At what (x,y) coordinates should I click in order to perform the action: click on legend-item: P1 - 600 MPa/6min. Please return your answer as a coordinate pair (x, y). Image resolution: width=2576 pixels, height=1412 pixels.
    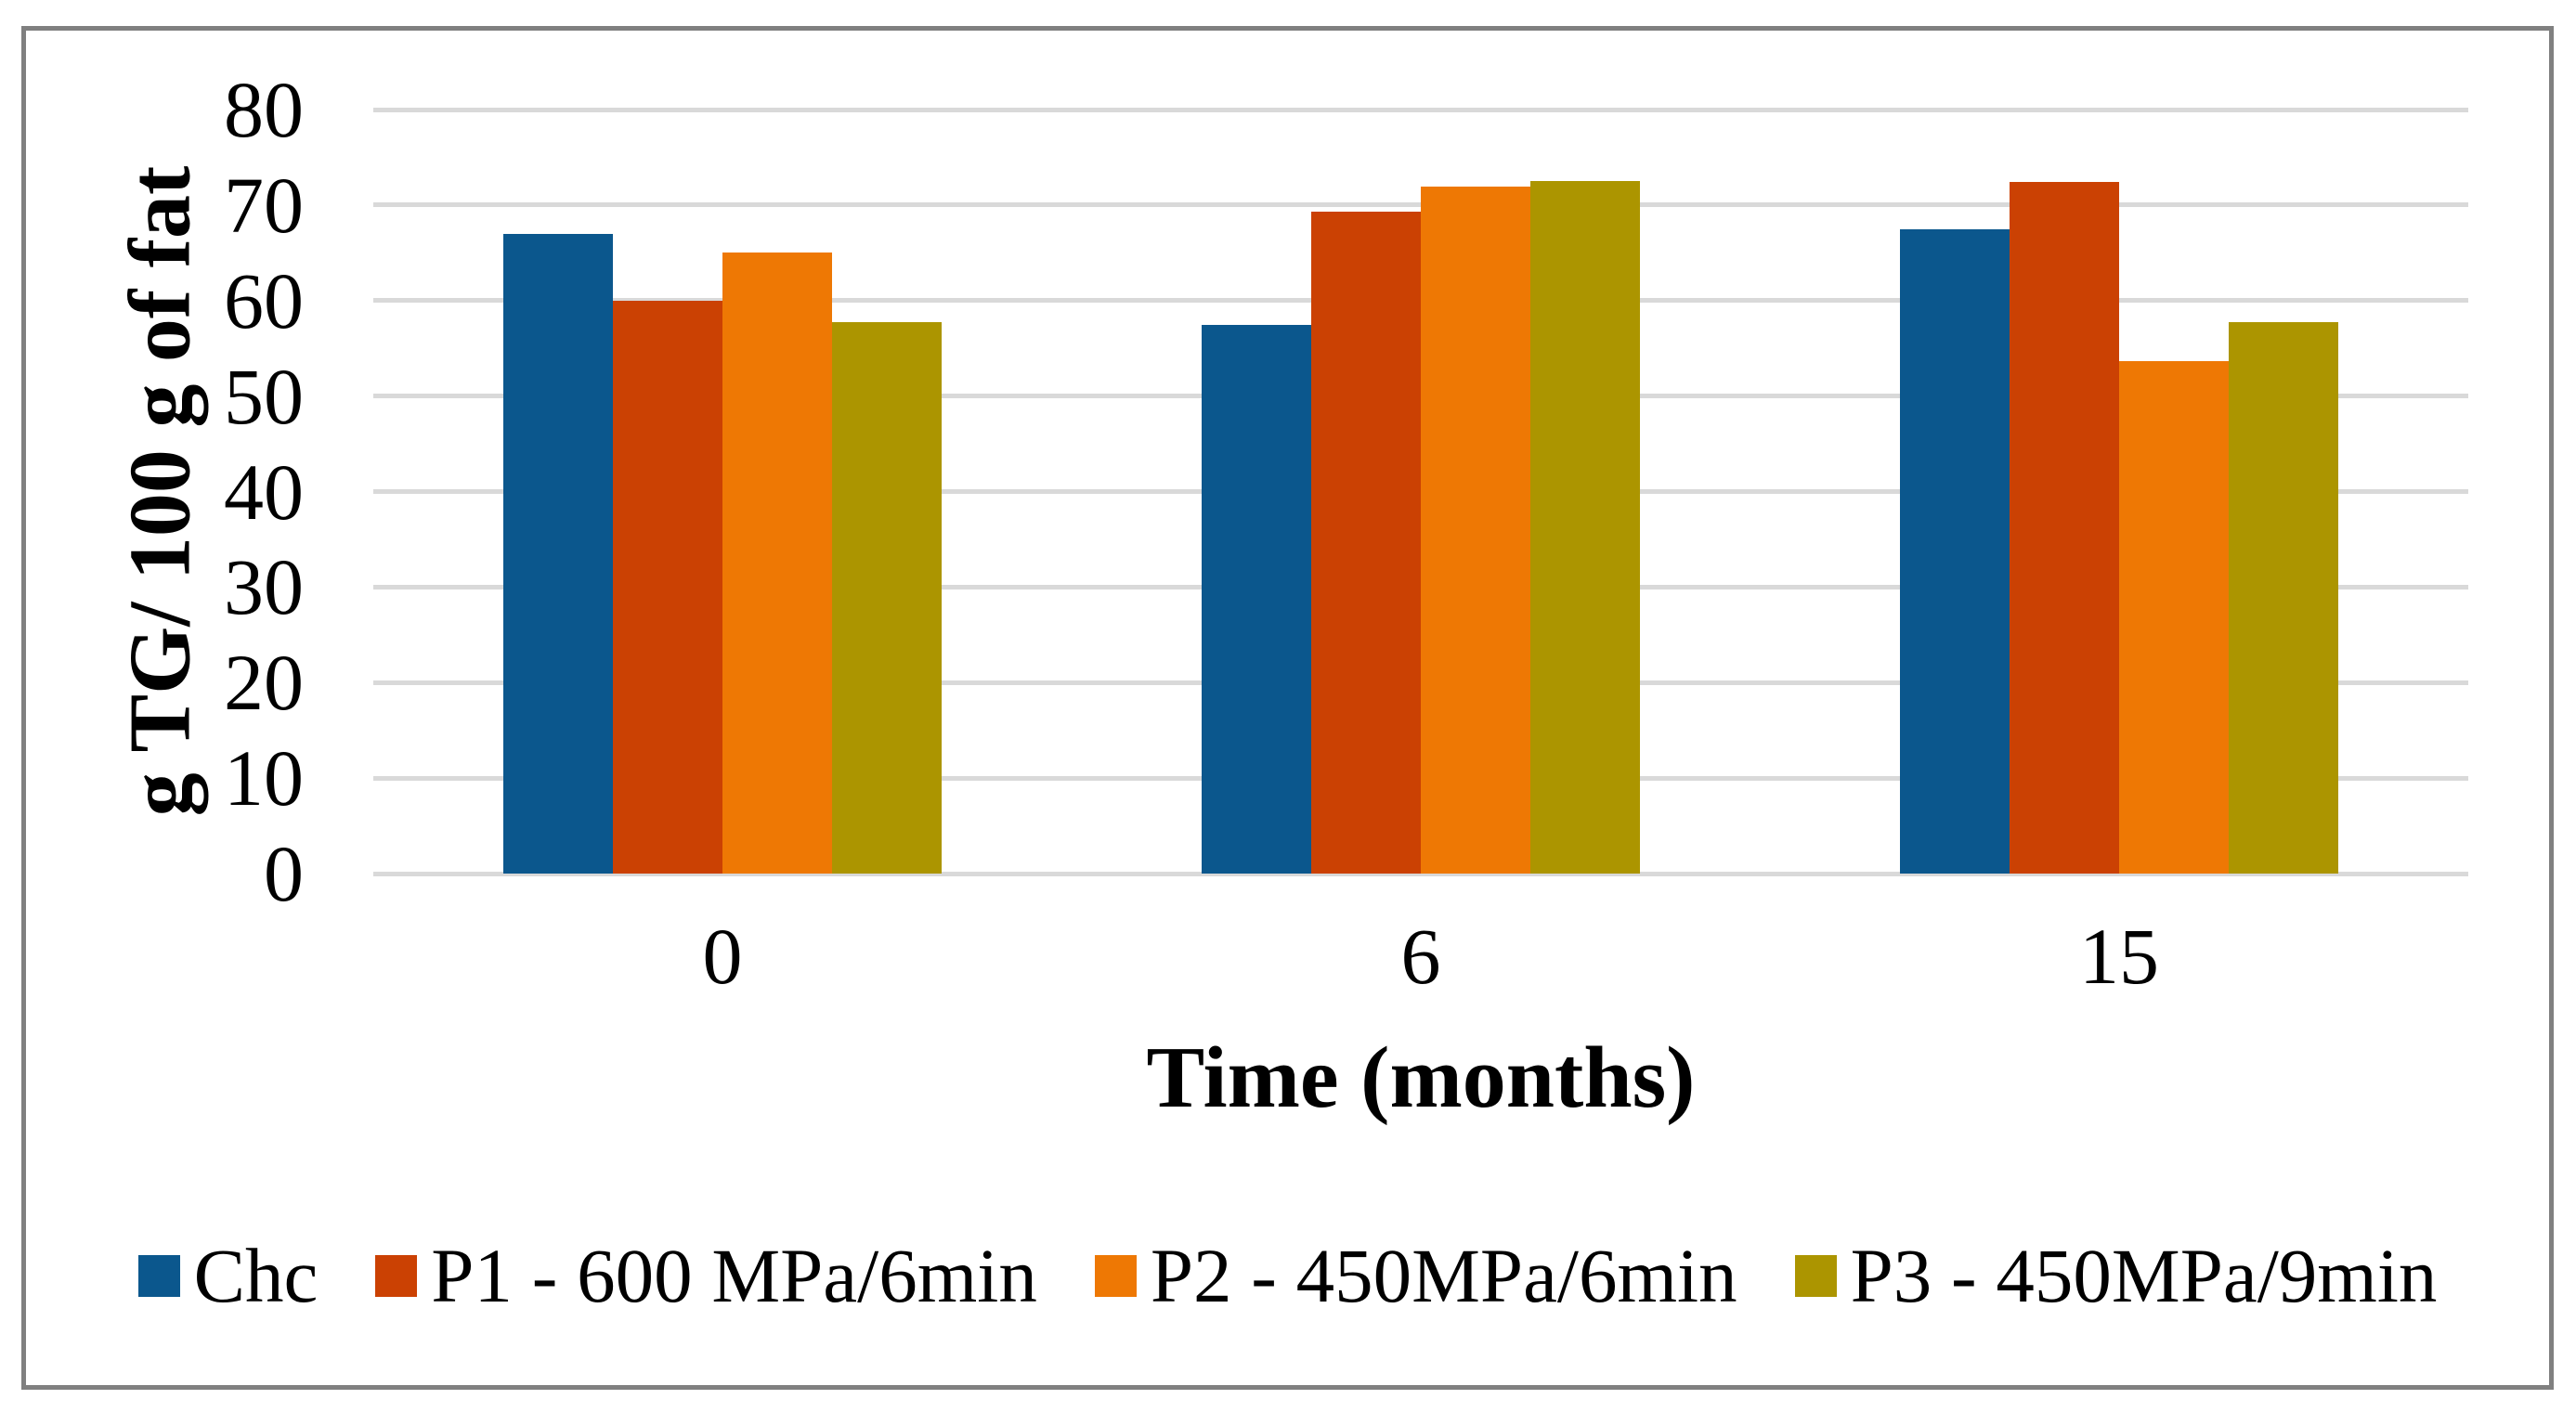
    Looking at the image, I should click on (706, 1275).